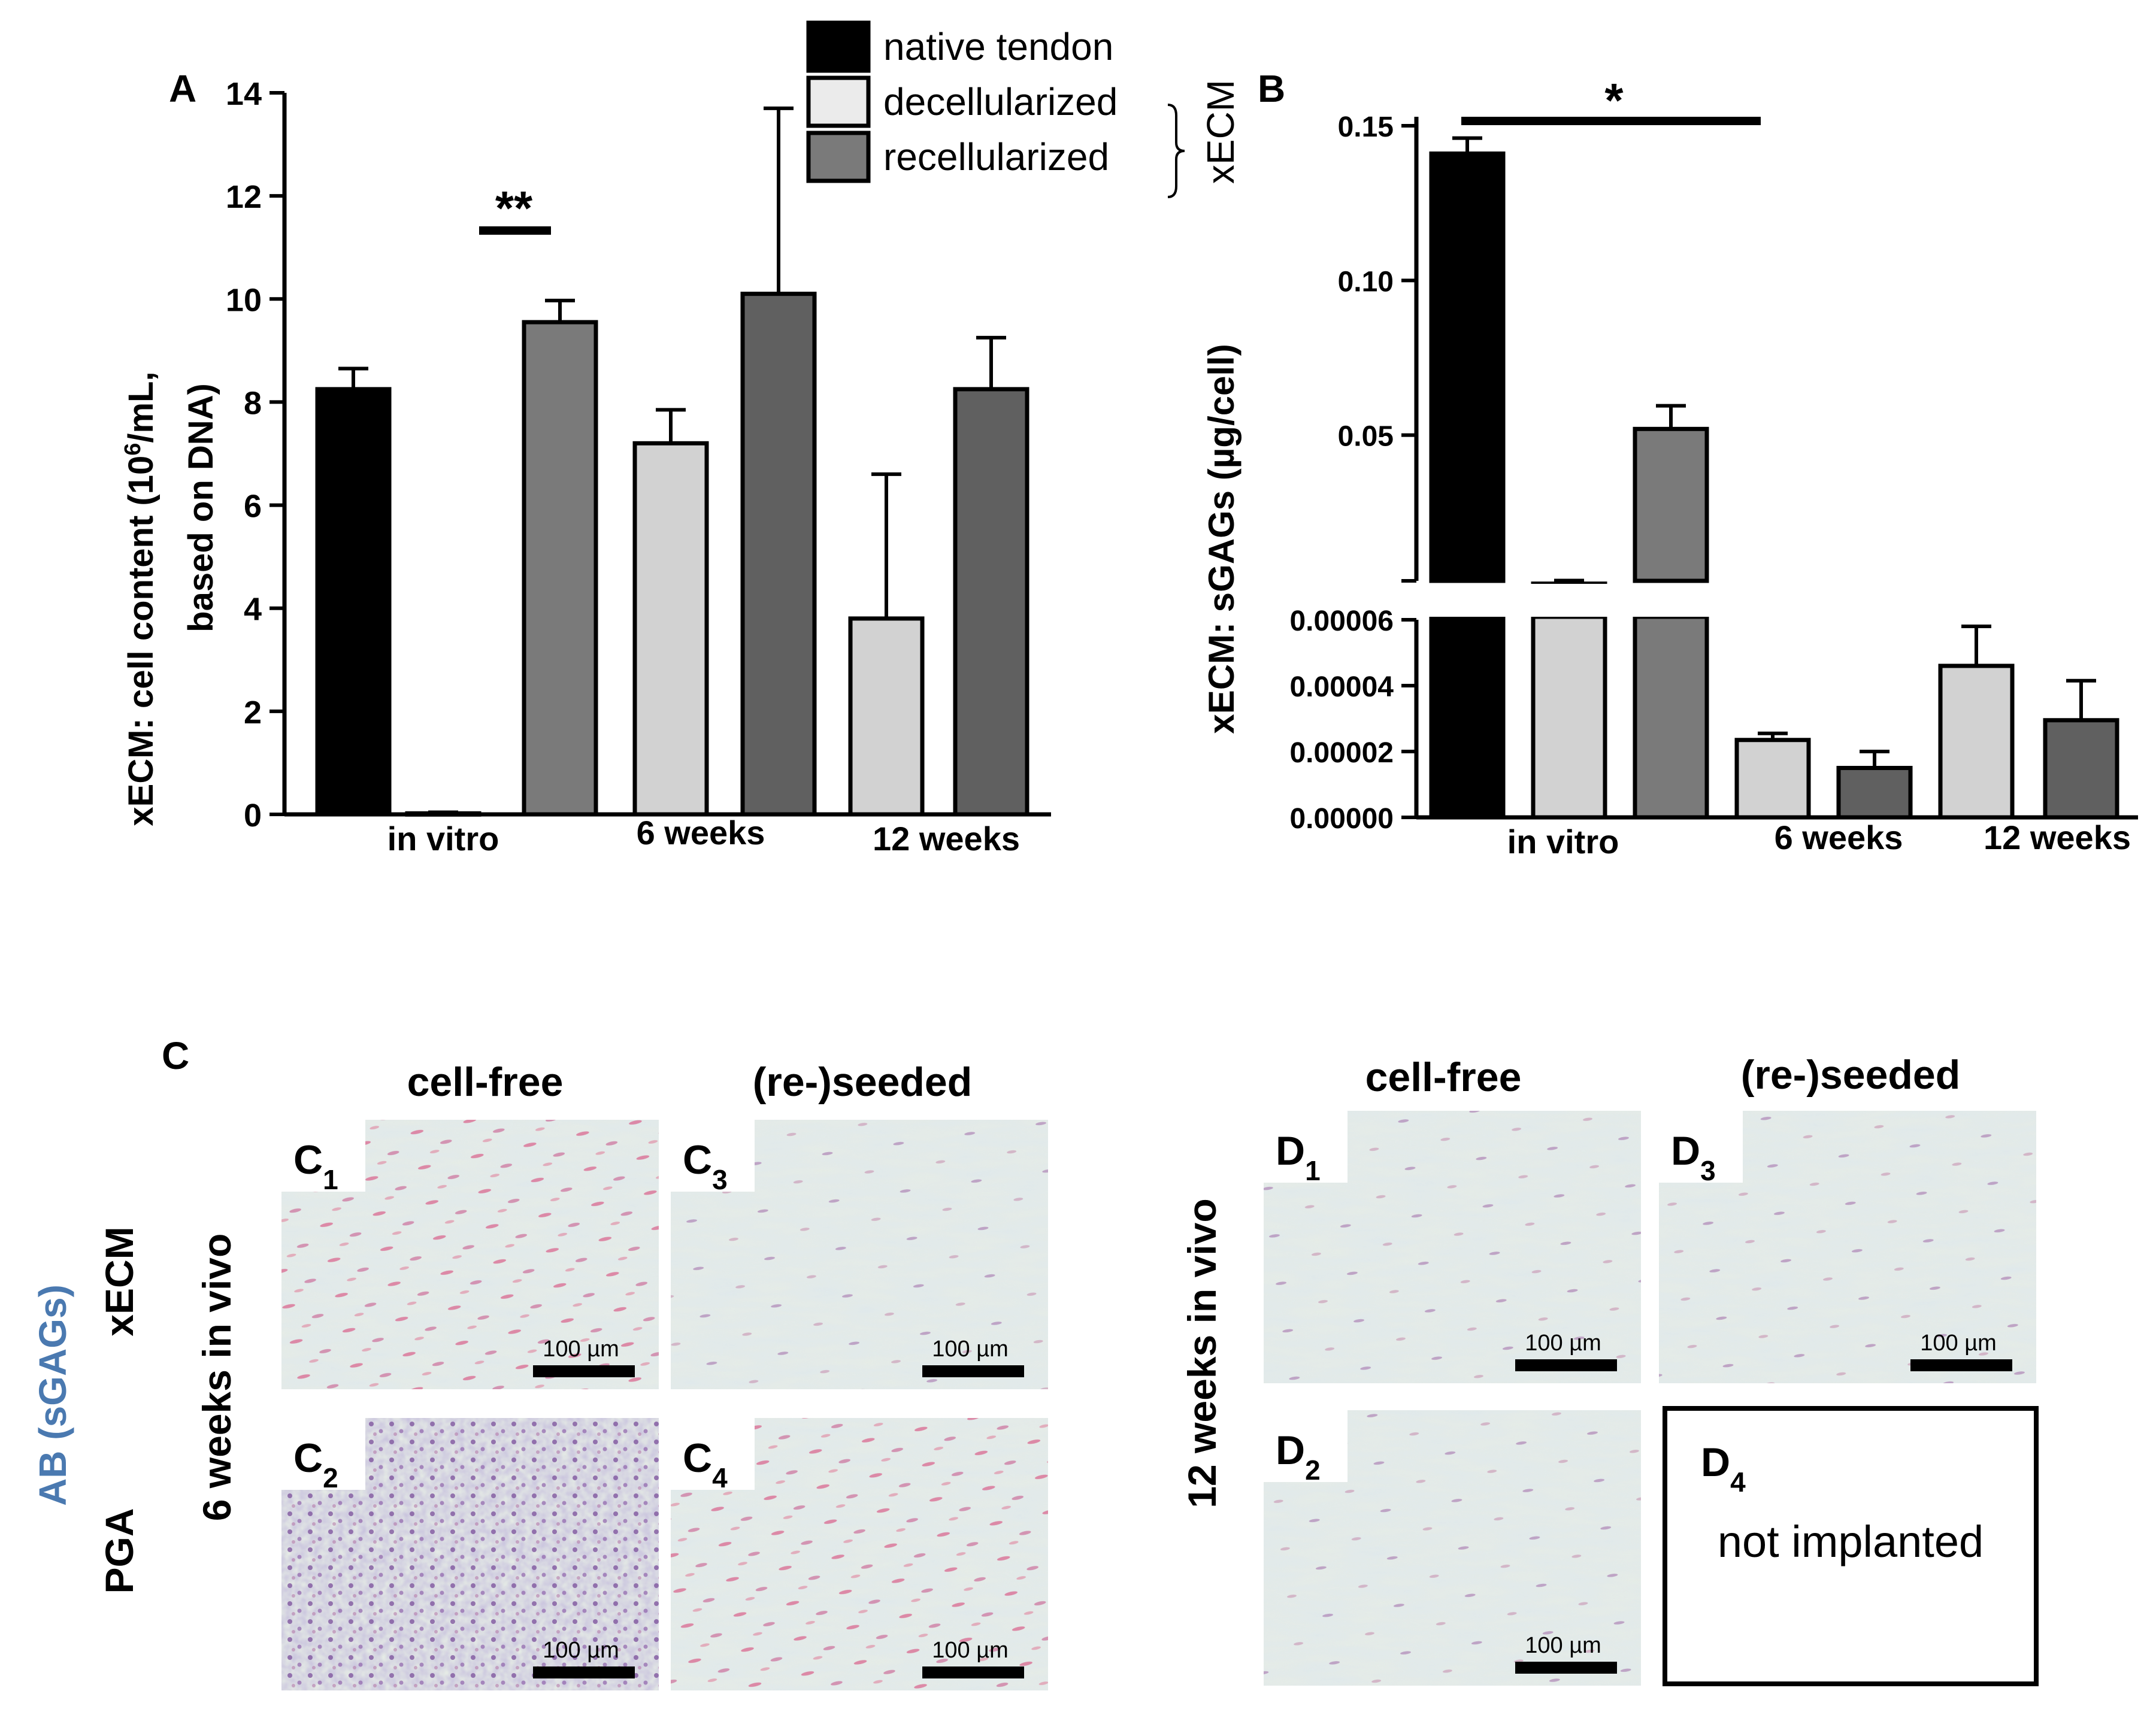 This screenshot has width=2156, height=1709. What do you see at coordinates (1221, 539) in the screenshot?
I see `panel-b-y-axis-title: xECM: sGAGs (µg/cell)` at bounding box center [1221, 539].